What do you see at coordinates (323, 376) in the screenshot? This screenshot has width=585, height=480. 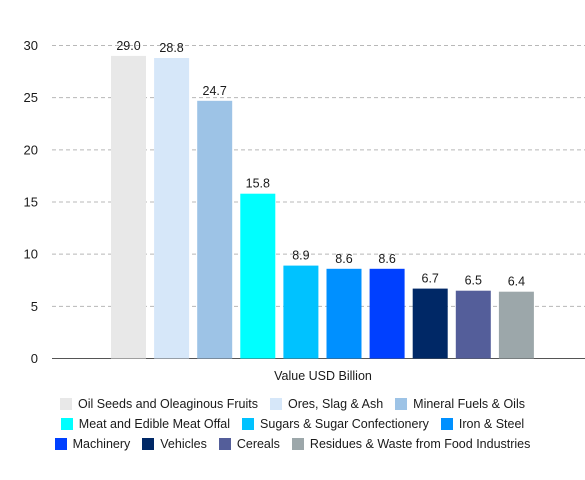 I see `x-axis-title: Value USD Billion` at bounding box center [323, 376].